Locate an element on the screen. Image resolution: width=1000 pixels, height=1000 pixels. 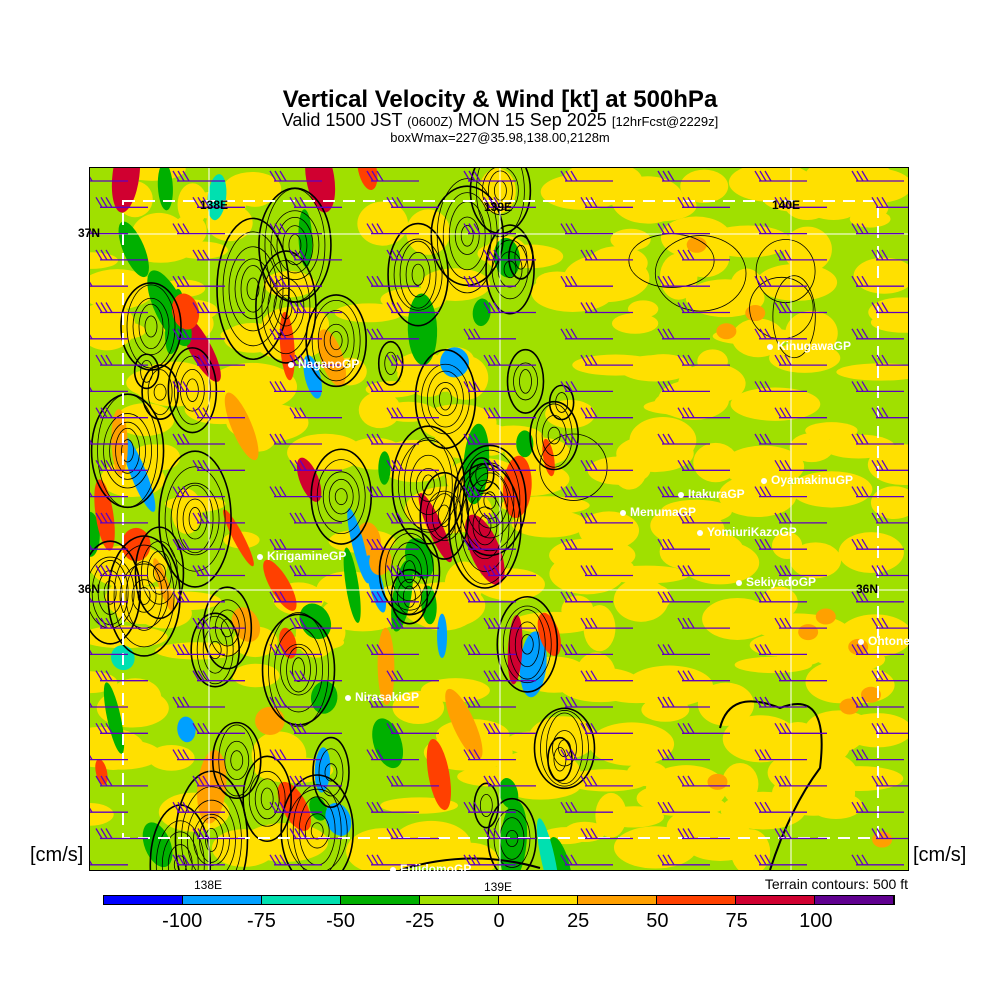
station-yomiurikazo: YomiuriKazoGP is located at coordinates (747, 532).